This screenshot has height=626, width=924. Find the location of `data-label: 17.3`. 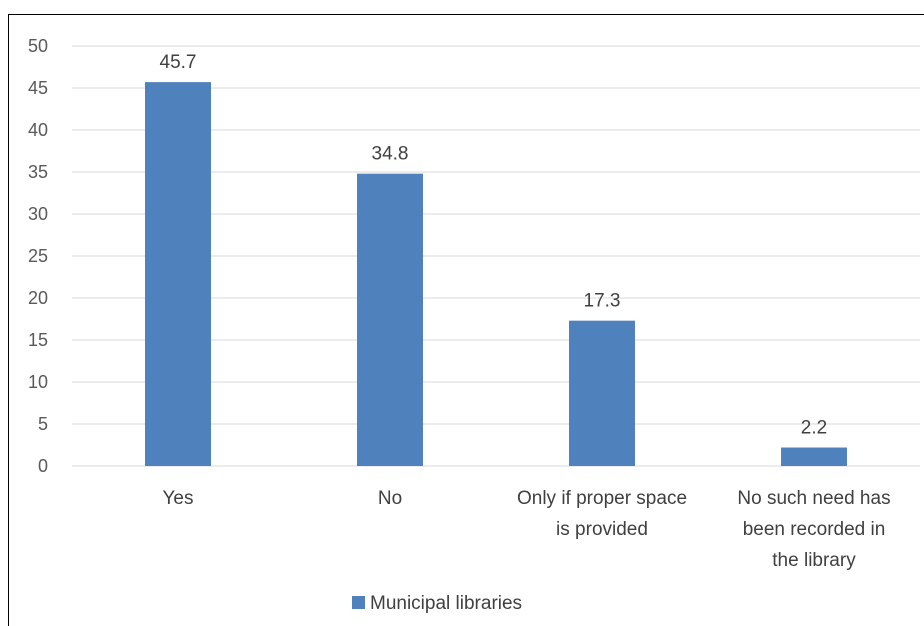

data-label: 17.3 is located at coordinates (602, 301).